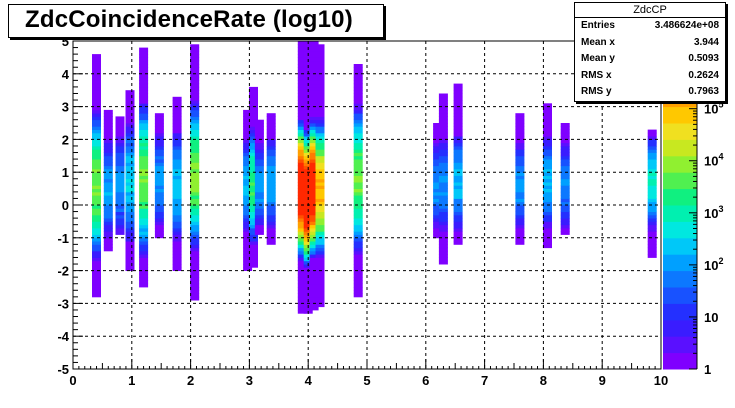 This screenshot has width=735, height=408. Describe the element at coordinates (596, 91) in the screenshot. I see `stats-label: RMS y` at that location.